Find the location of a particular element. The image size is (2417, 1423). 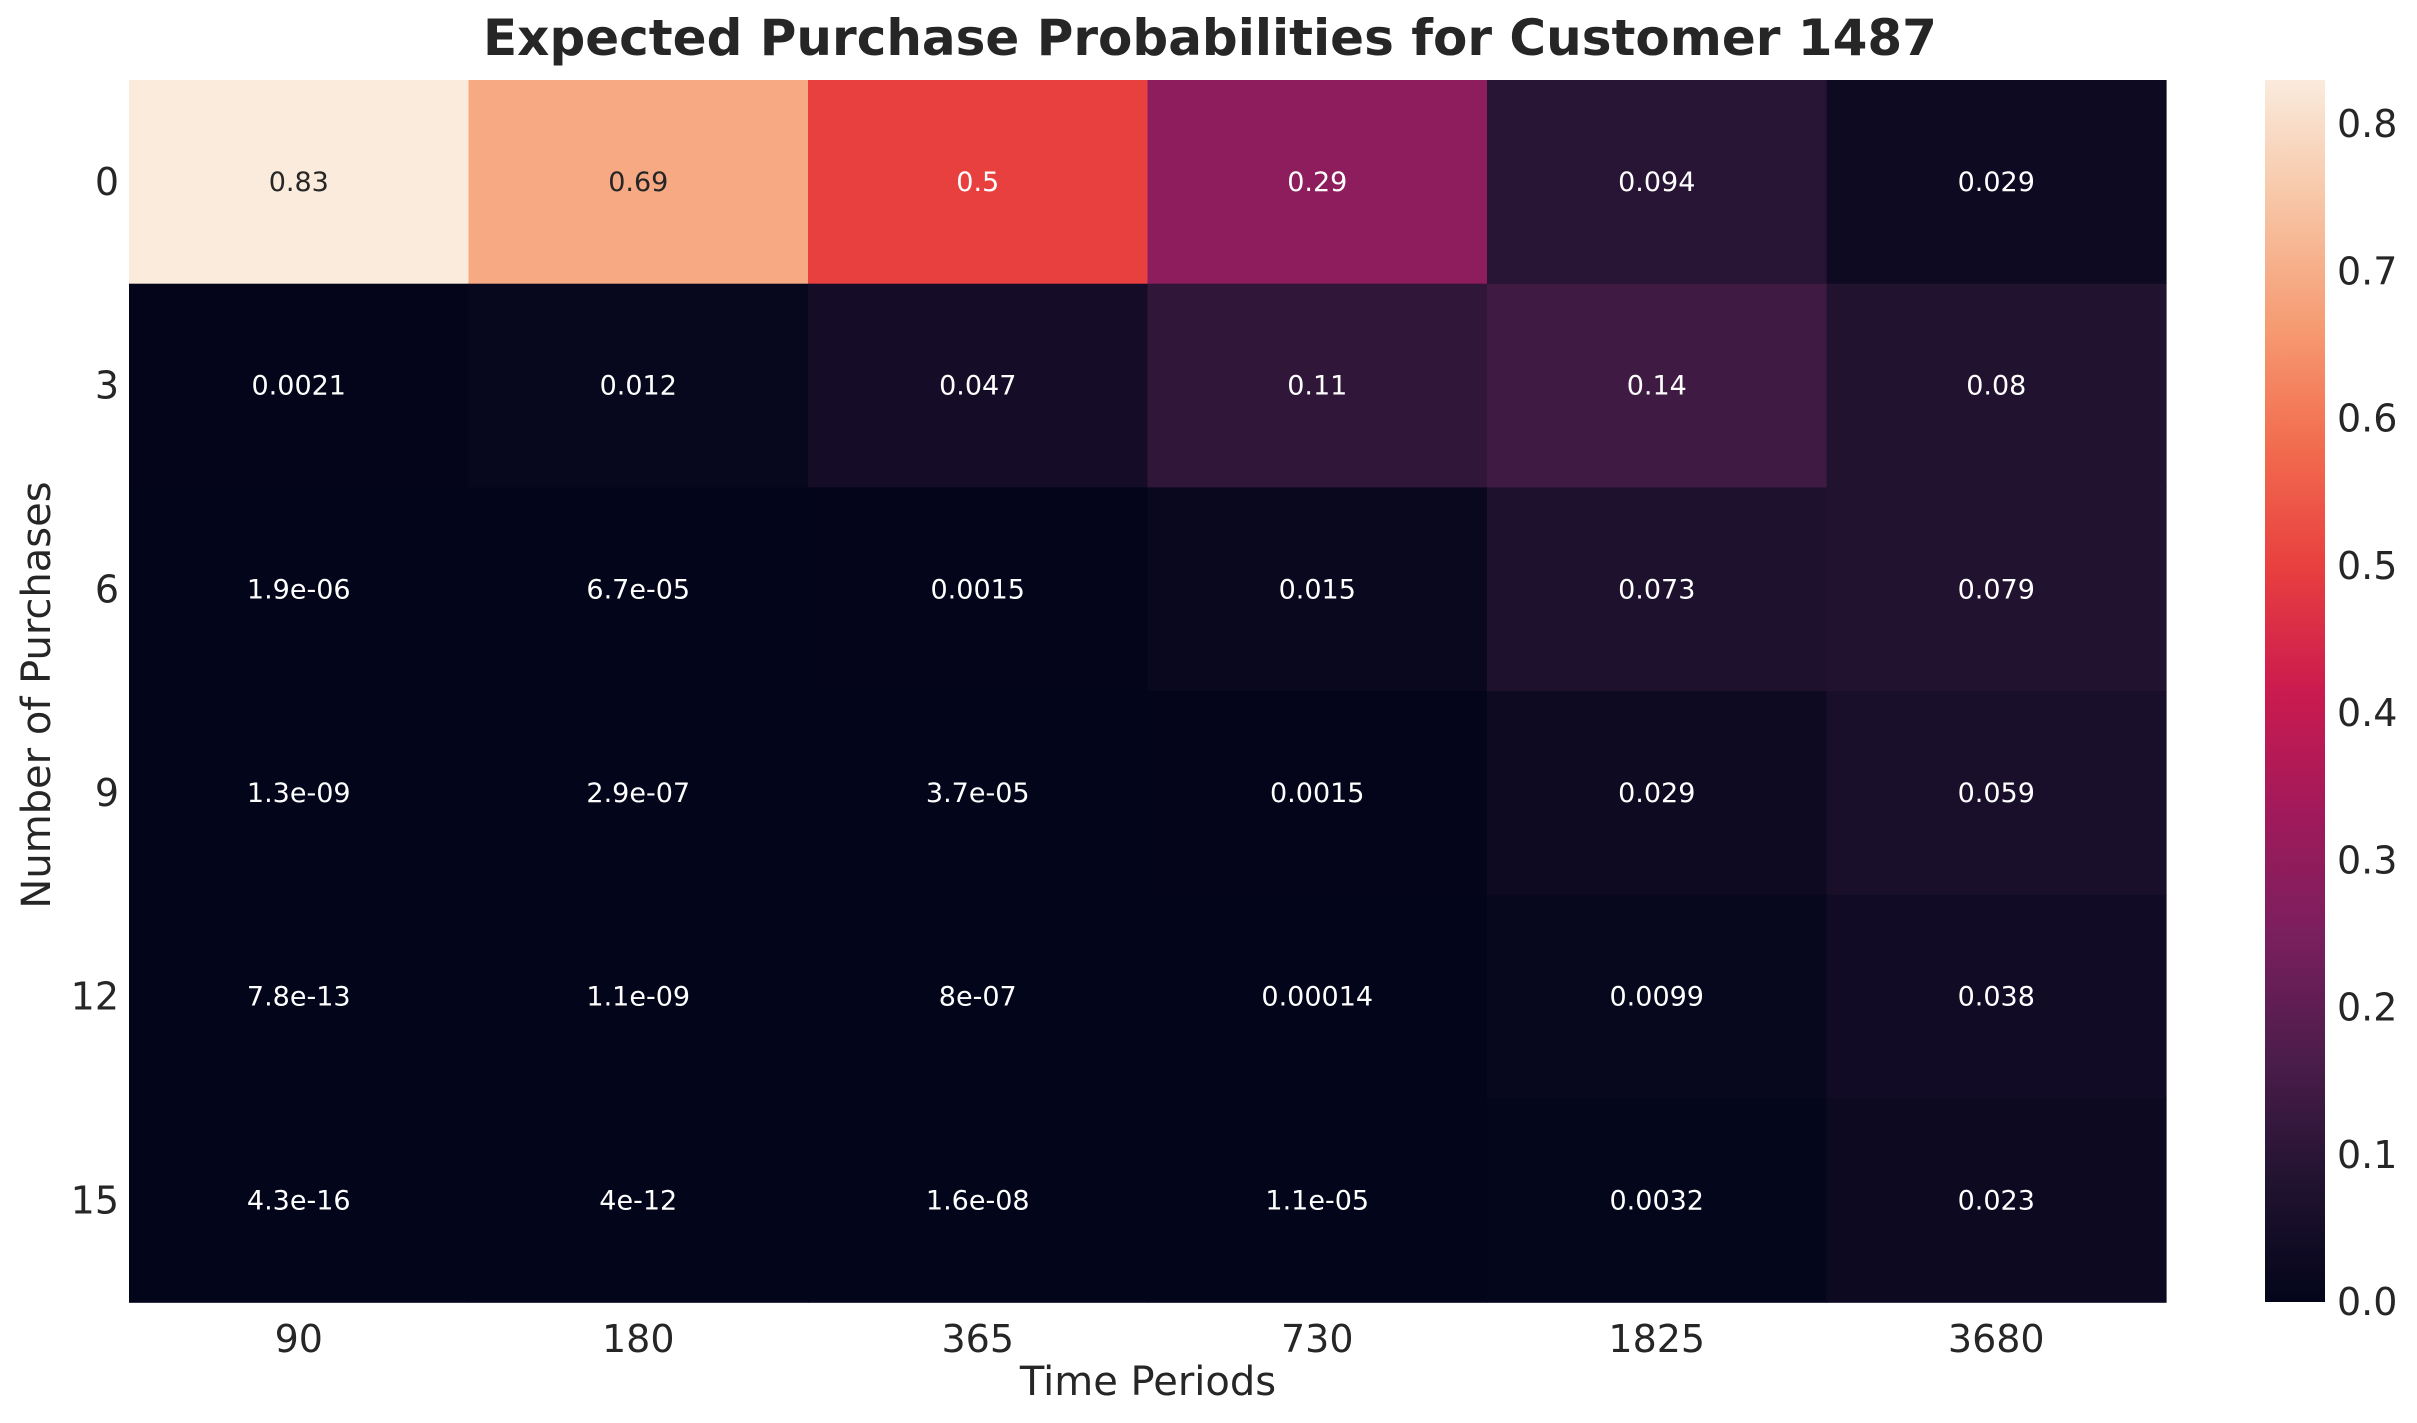

cell-label: 0.83 is located at coordinates (299, 182).